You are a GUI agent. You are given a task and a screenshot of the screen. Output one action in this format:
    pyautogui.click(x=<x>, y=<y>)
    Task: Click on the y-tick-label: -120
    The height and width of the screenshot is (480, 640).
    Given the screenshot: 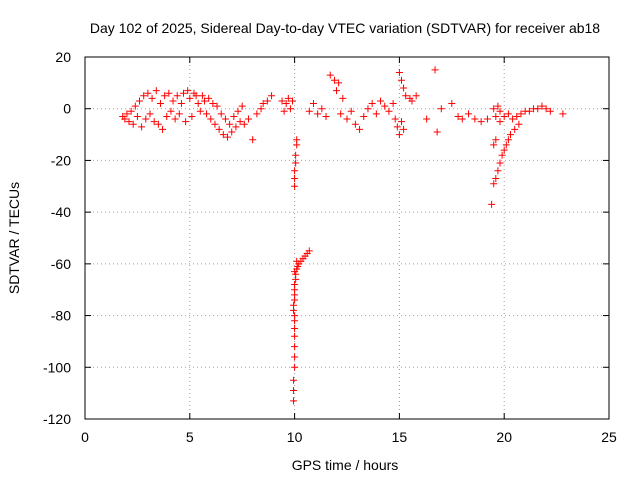 What is the action you would take?
    pyautogui.click(x=57, y=419)
    